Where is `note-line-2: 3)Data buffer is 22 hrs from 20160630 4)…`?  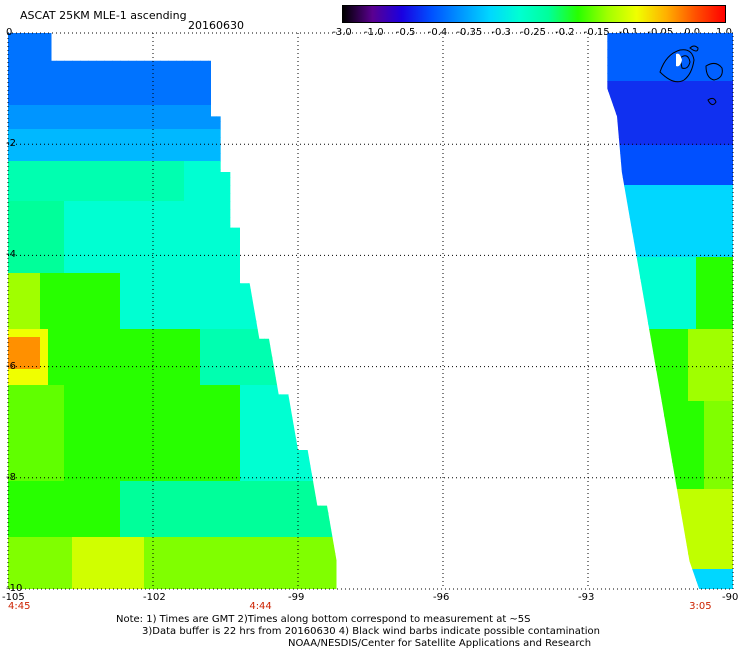
note-line-2: 3)Data buffer is 22 hrs from 20160630 4)… is located at coordinates (371, 631).